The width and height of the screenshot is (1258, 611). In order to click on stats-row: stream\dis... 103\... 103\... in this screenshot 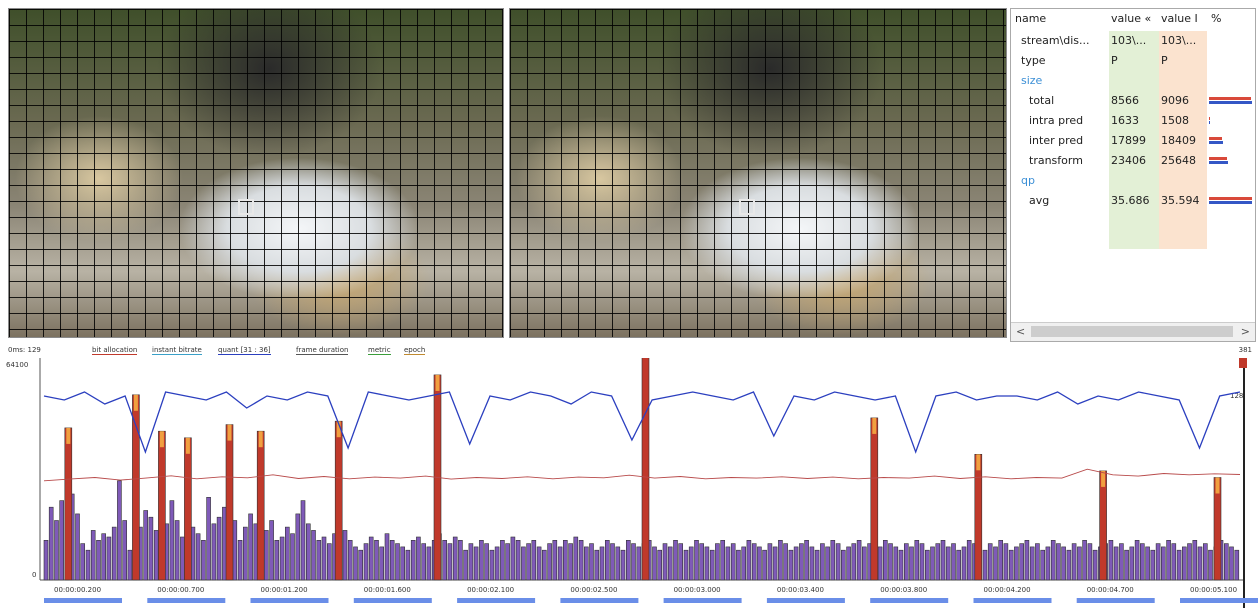, I will do `click(1133, 41)`.